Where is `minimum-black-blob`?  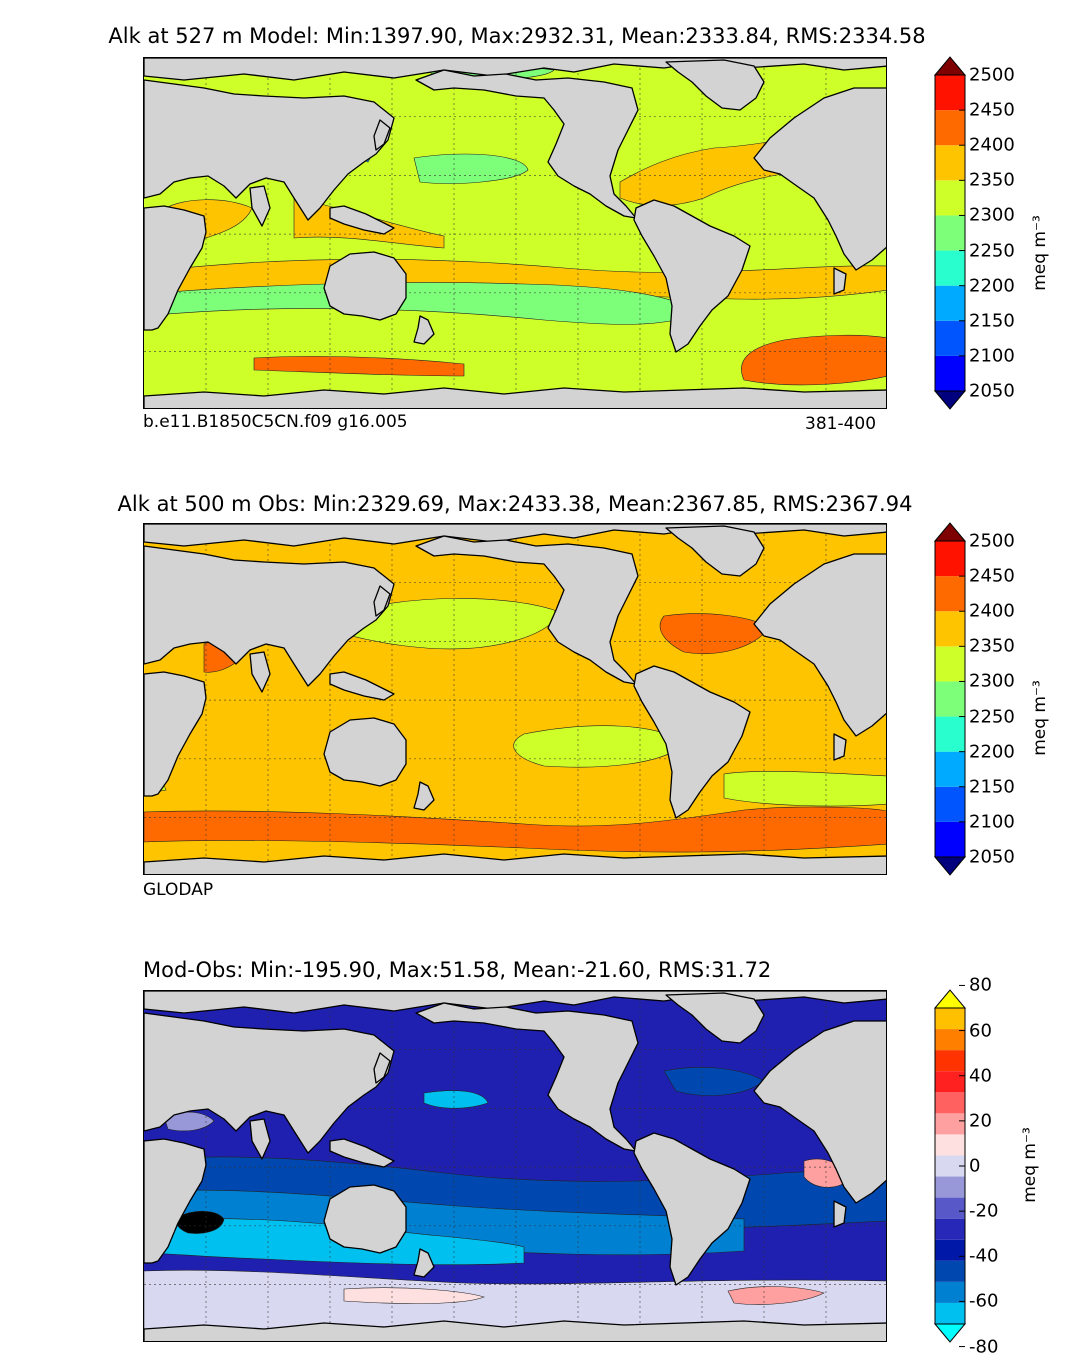 minimum-black-blob is located at coordinates (200, 1222).